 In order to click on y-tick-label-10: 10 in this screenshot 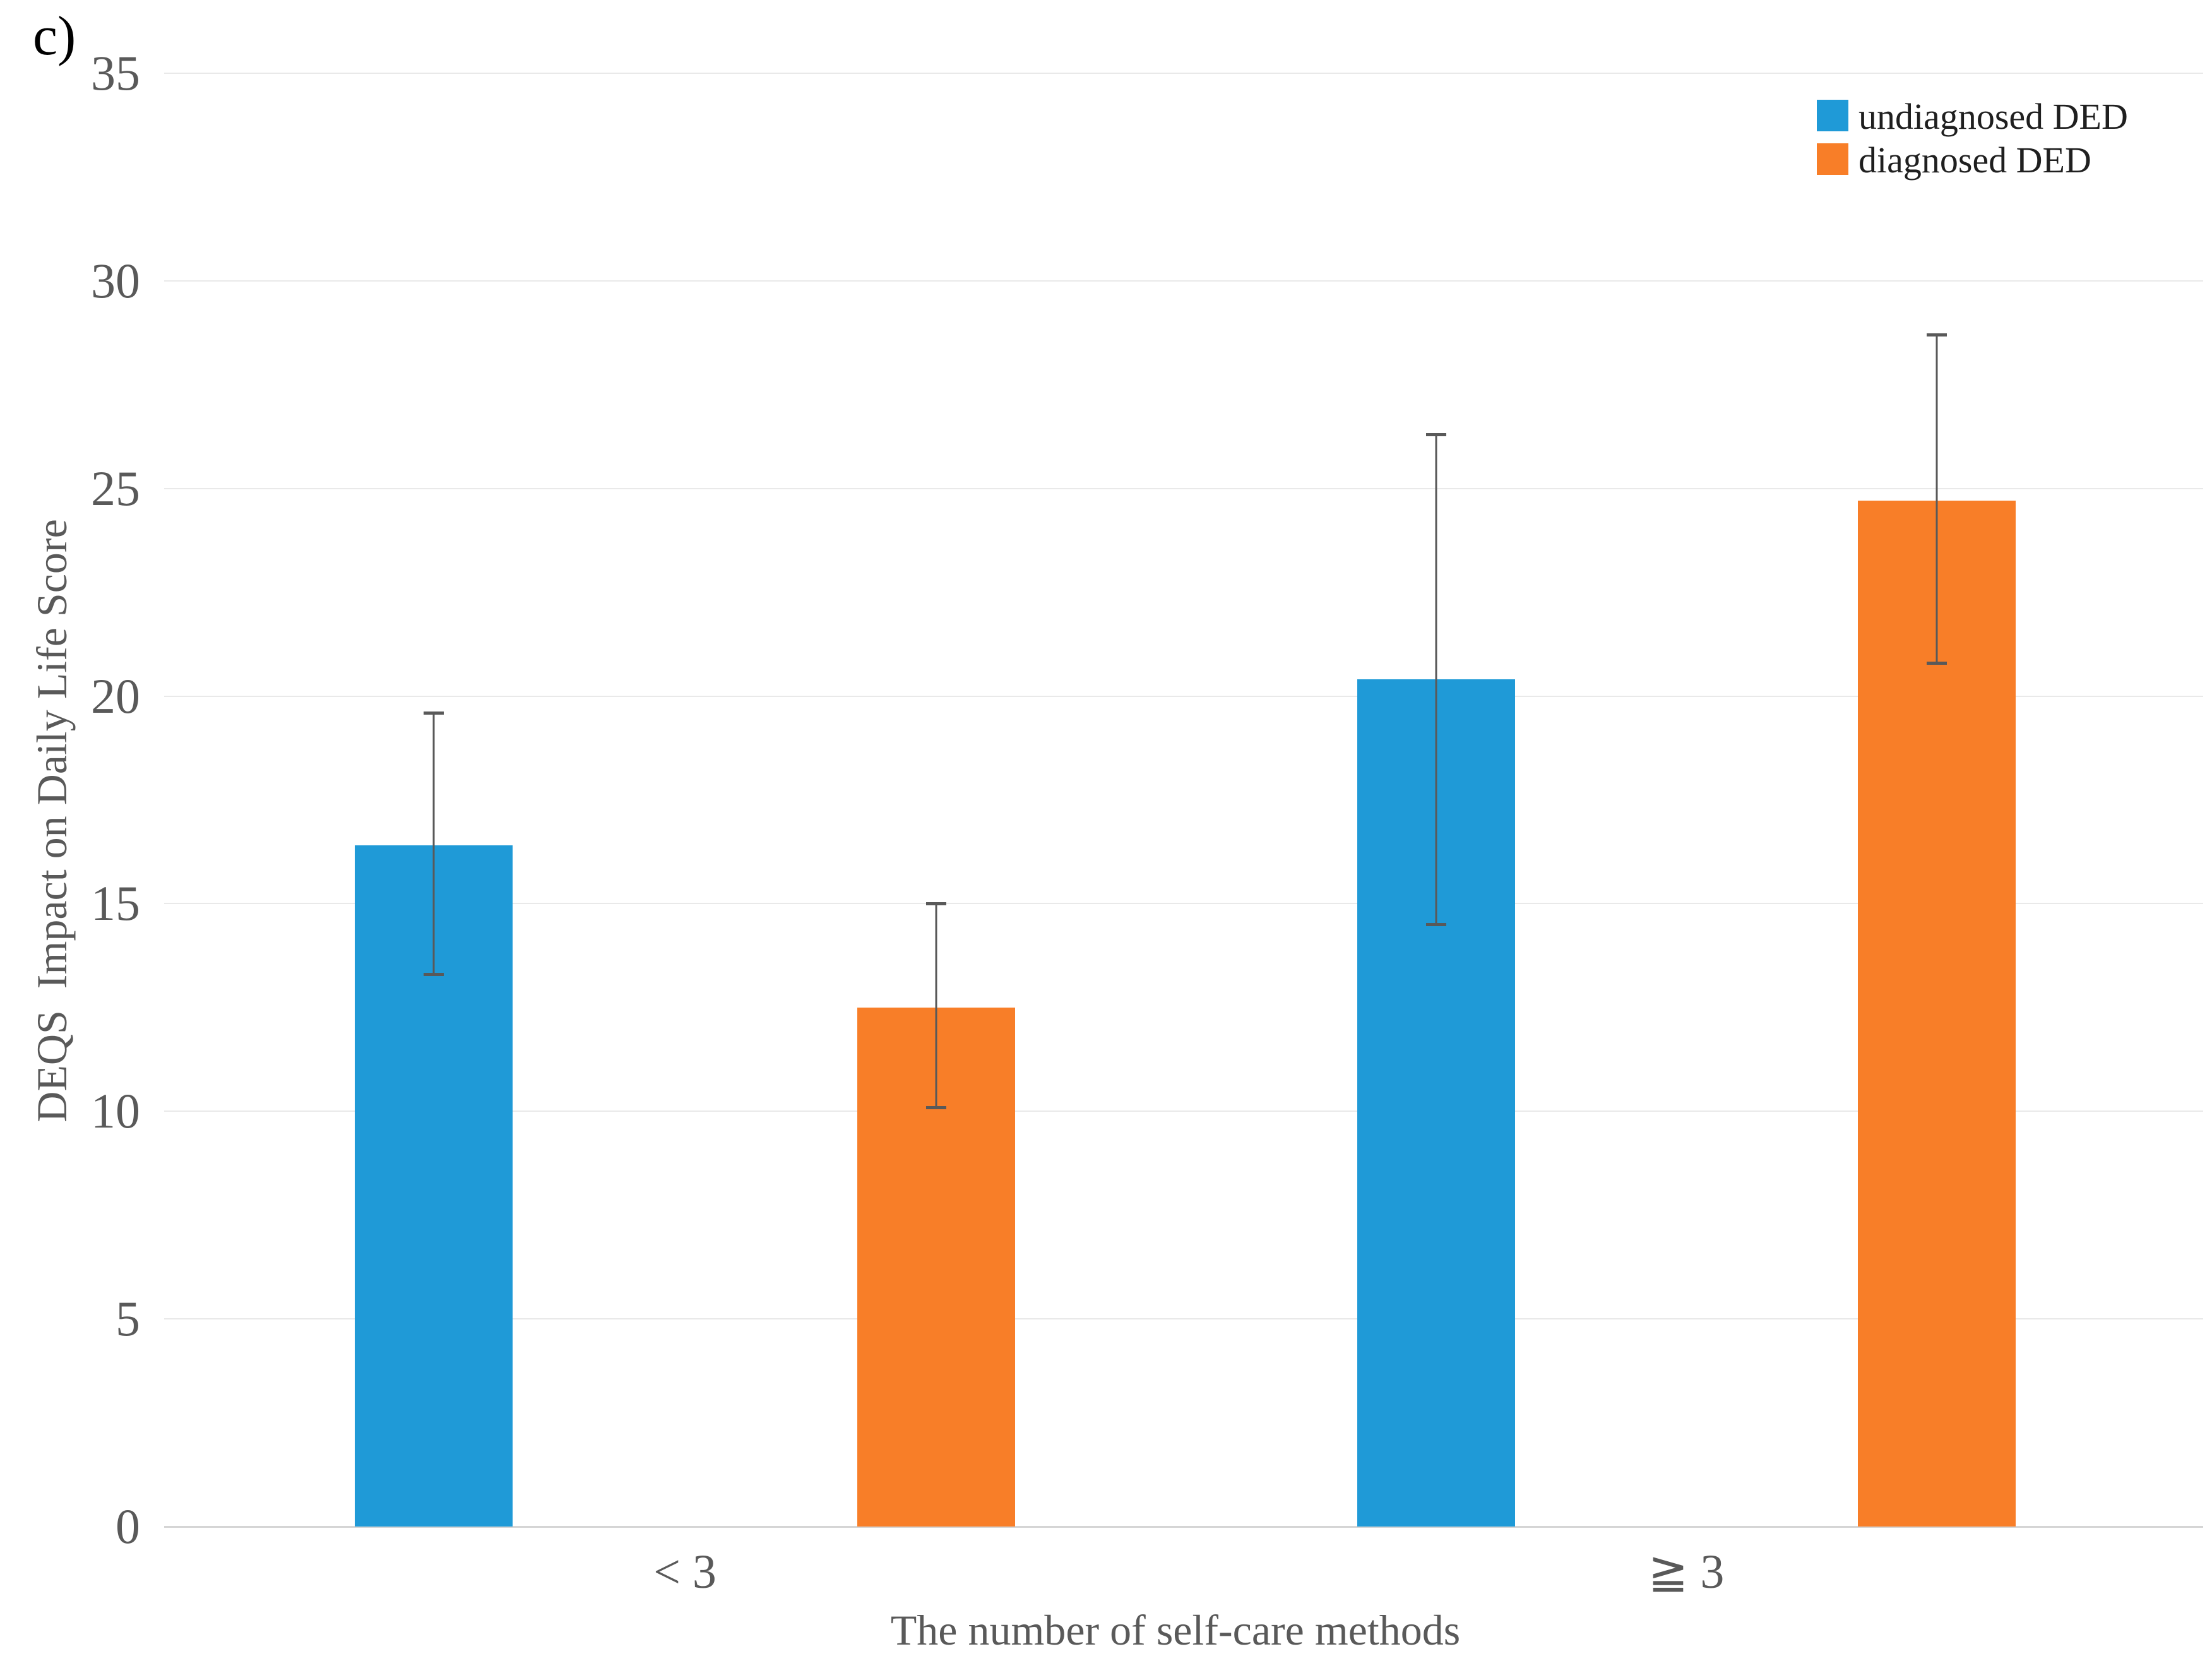, I will do `click(116, 1111)`.